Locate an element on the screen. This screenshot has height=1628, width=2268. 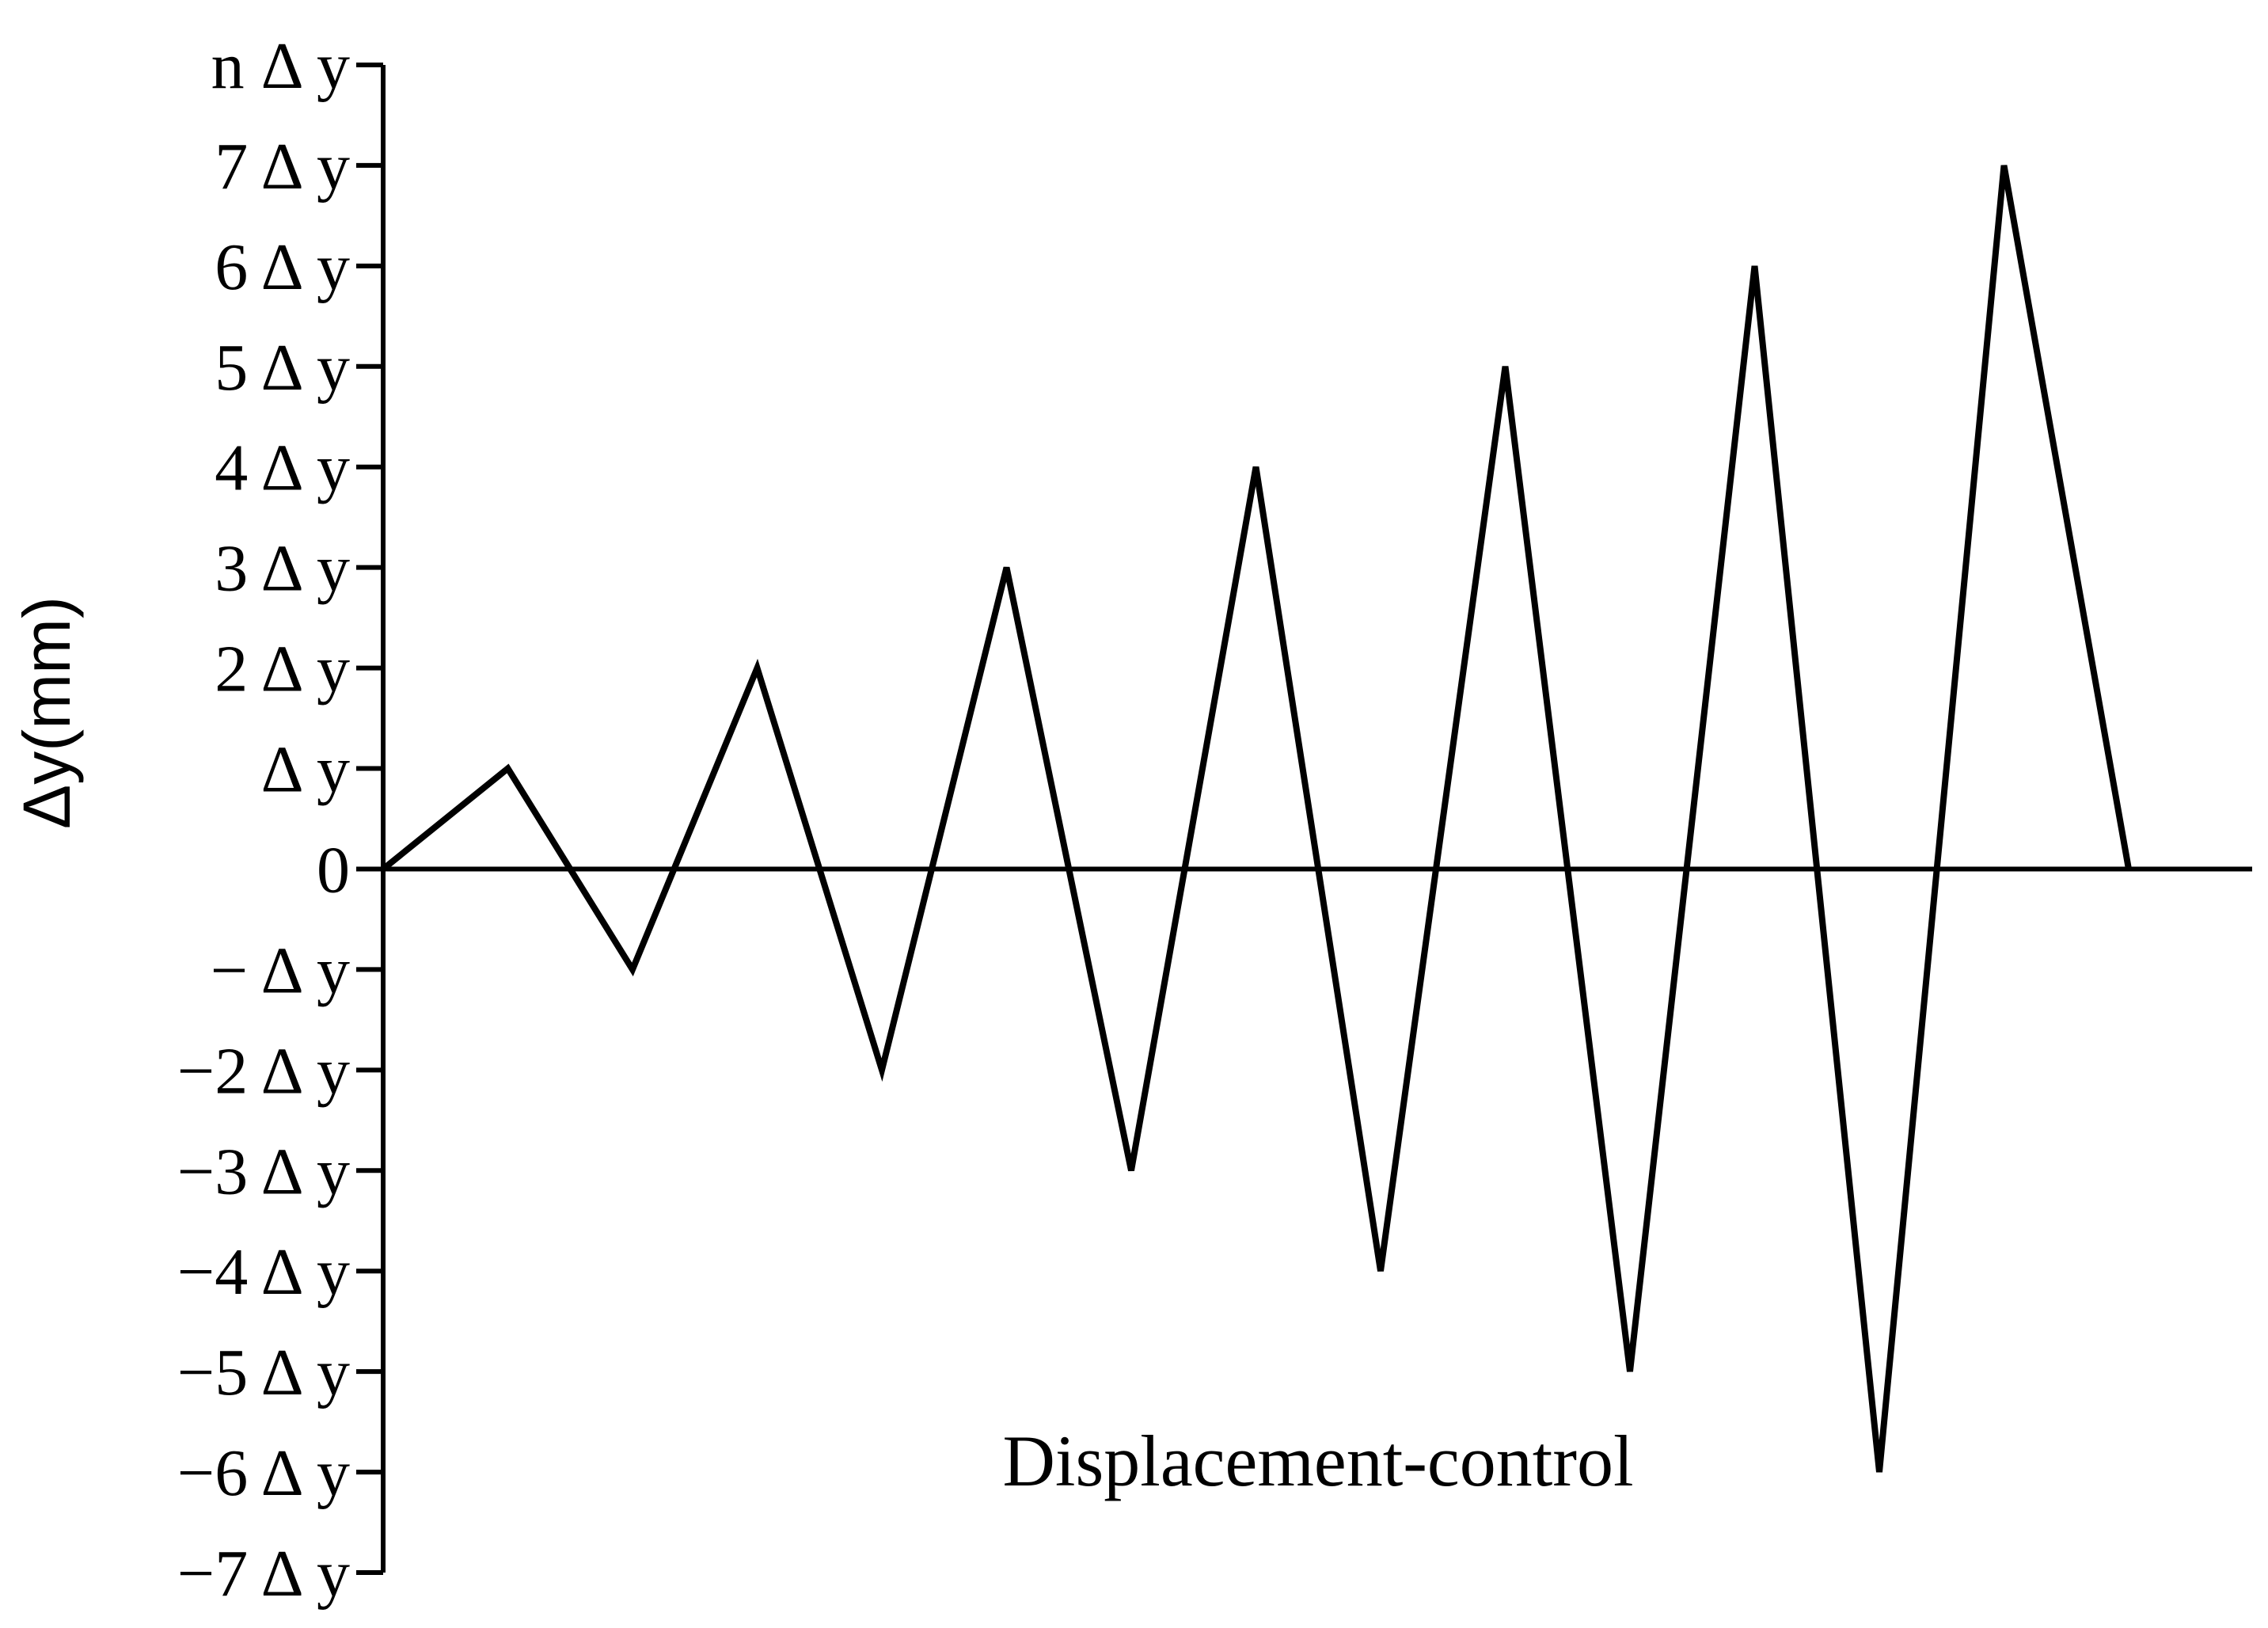
y-tick-label: 4 Δ y is located at coordinates (282, 468).